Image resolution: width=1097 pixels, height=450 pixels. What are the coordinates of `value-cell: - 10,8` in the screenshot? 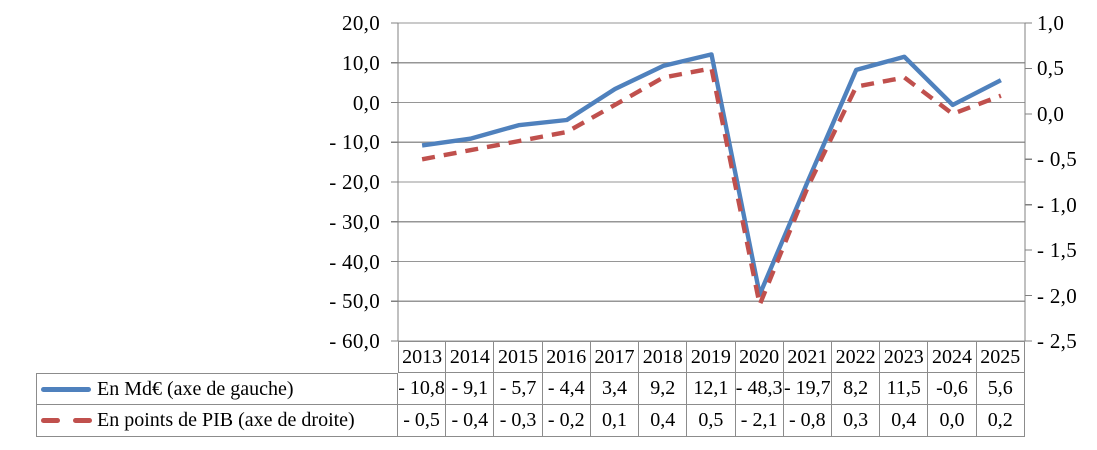 It's located at (422, 389).